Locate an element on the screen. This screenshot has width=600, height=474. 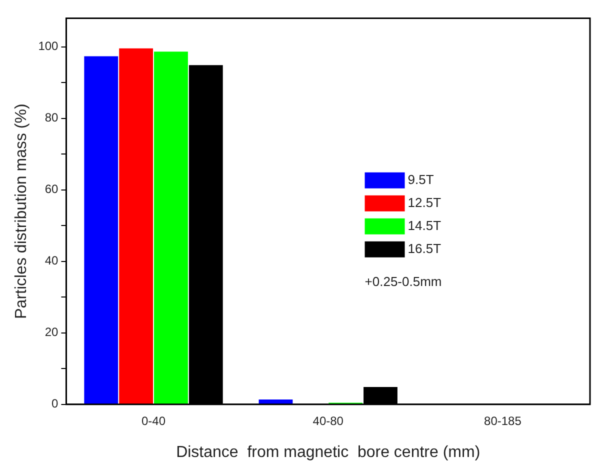
x-tick-label: 0-40 is located at coordinates (154, 421).